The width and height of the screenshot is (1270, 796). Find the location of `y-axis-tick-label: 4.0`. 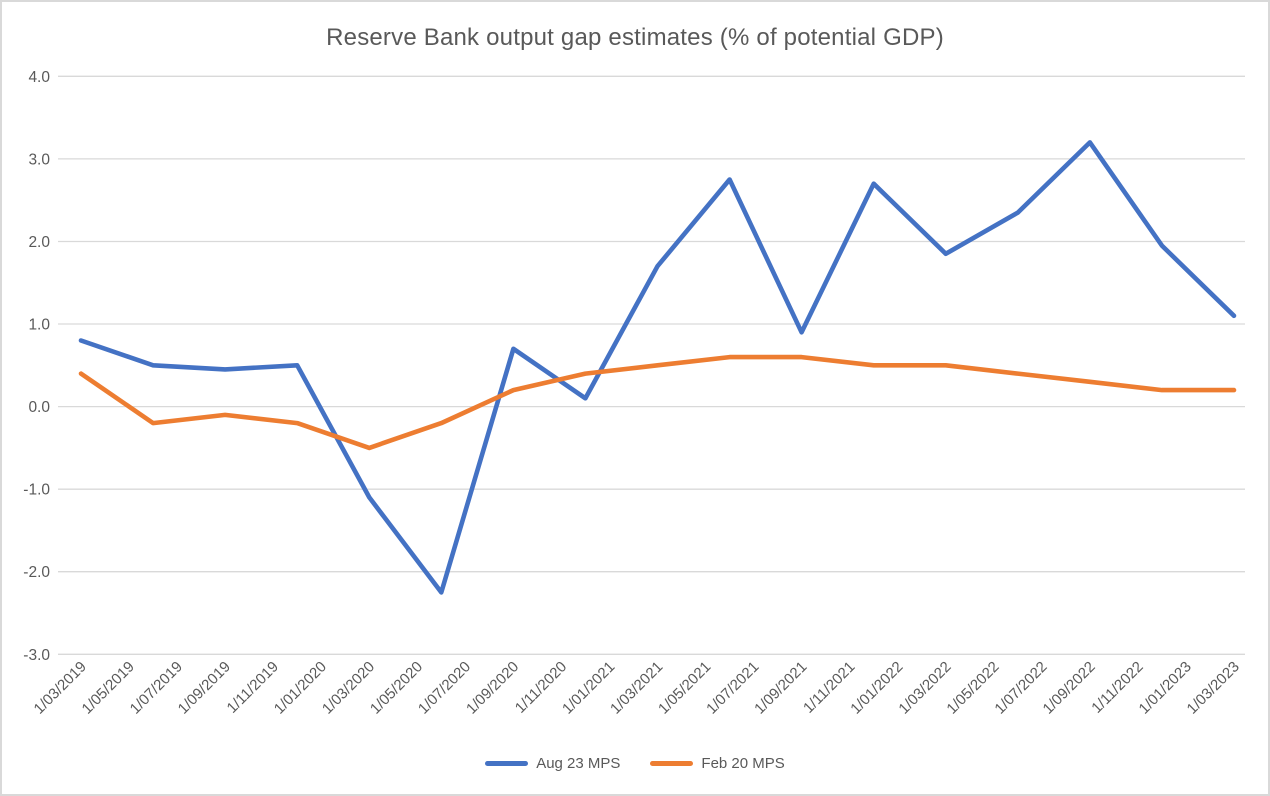

y-axis-tick-label: 4.0 is located at coordinates (39, 77).